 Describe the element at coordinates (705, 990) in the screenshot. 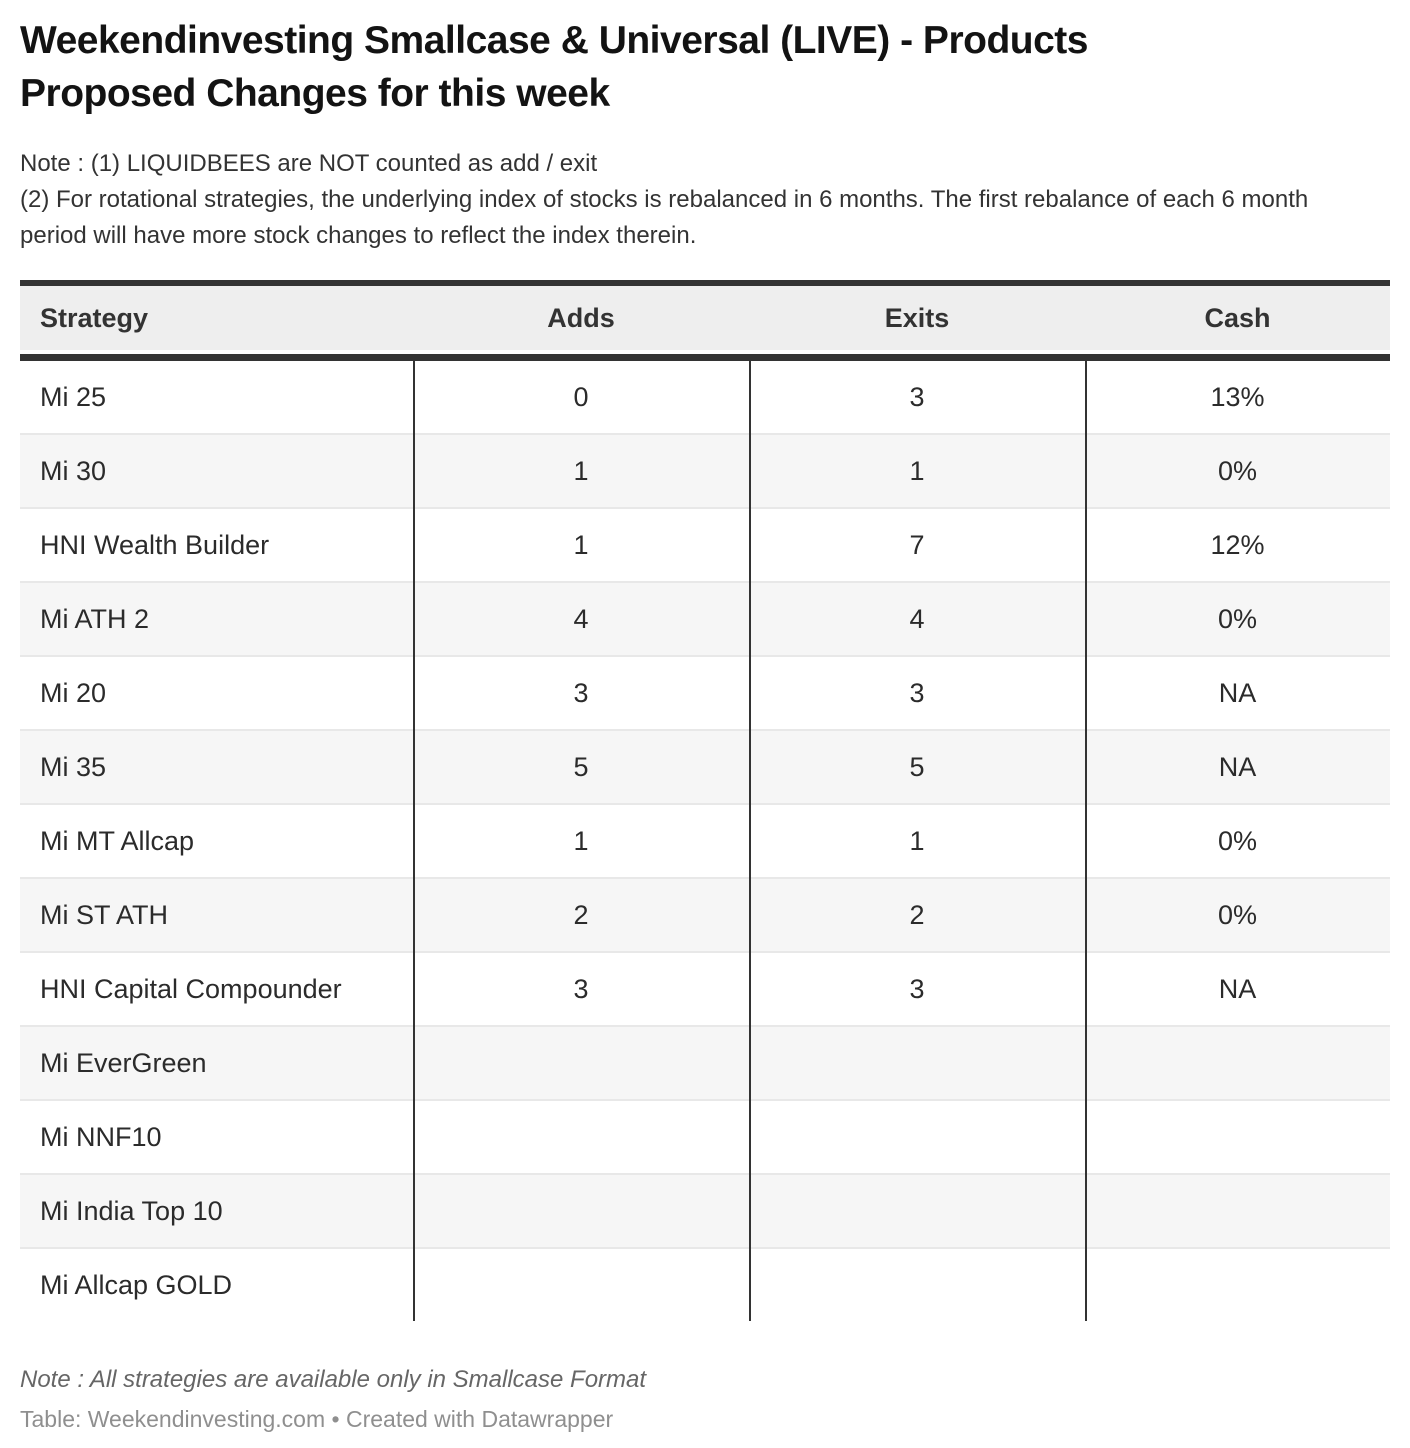

I see `table-row: HNI Capital Compounder 3 3 NA` at that location.